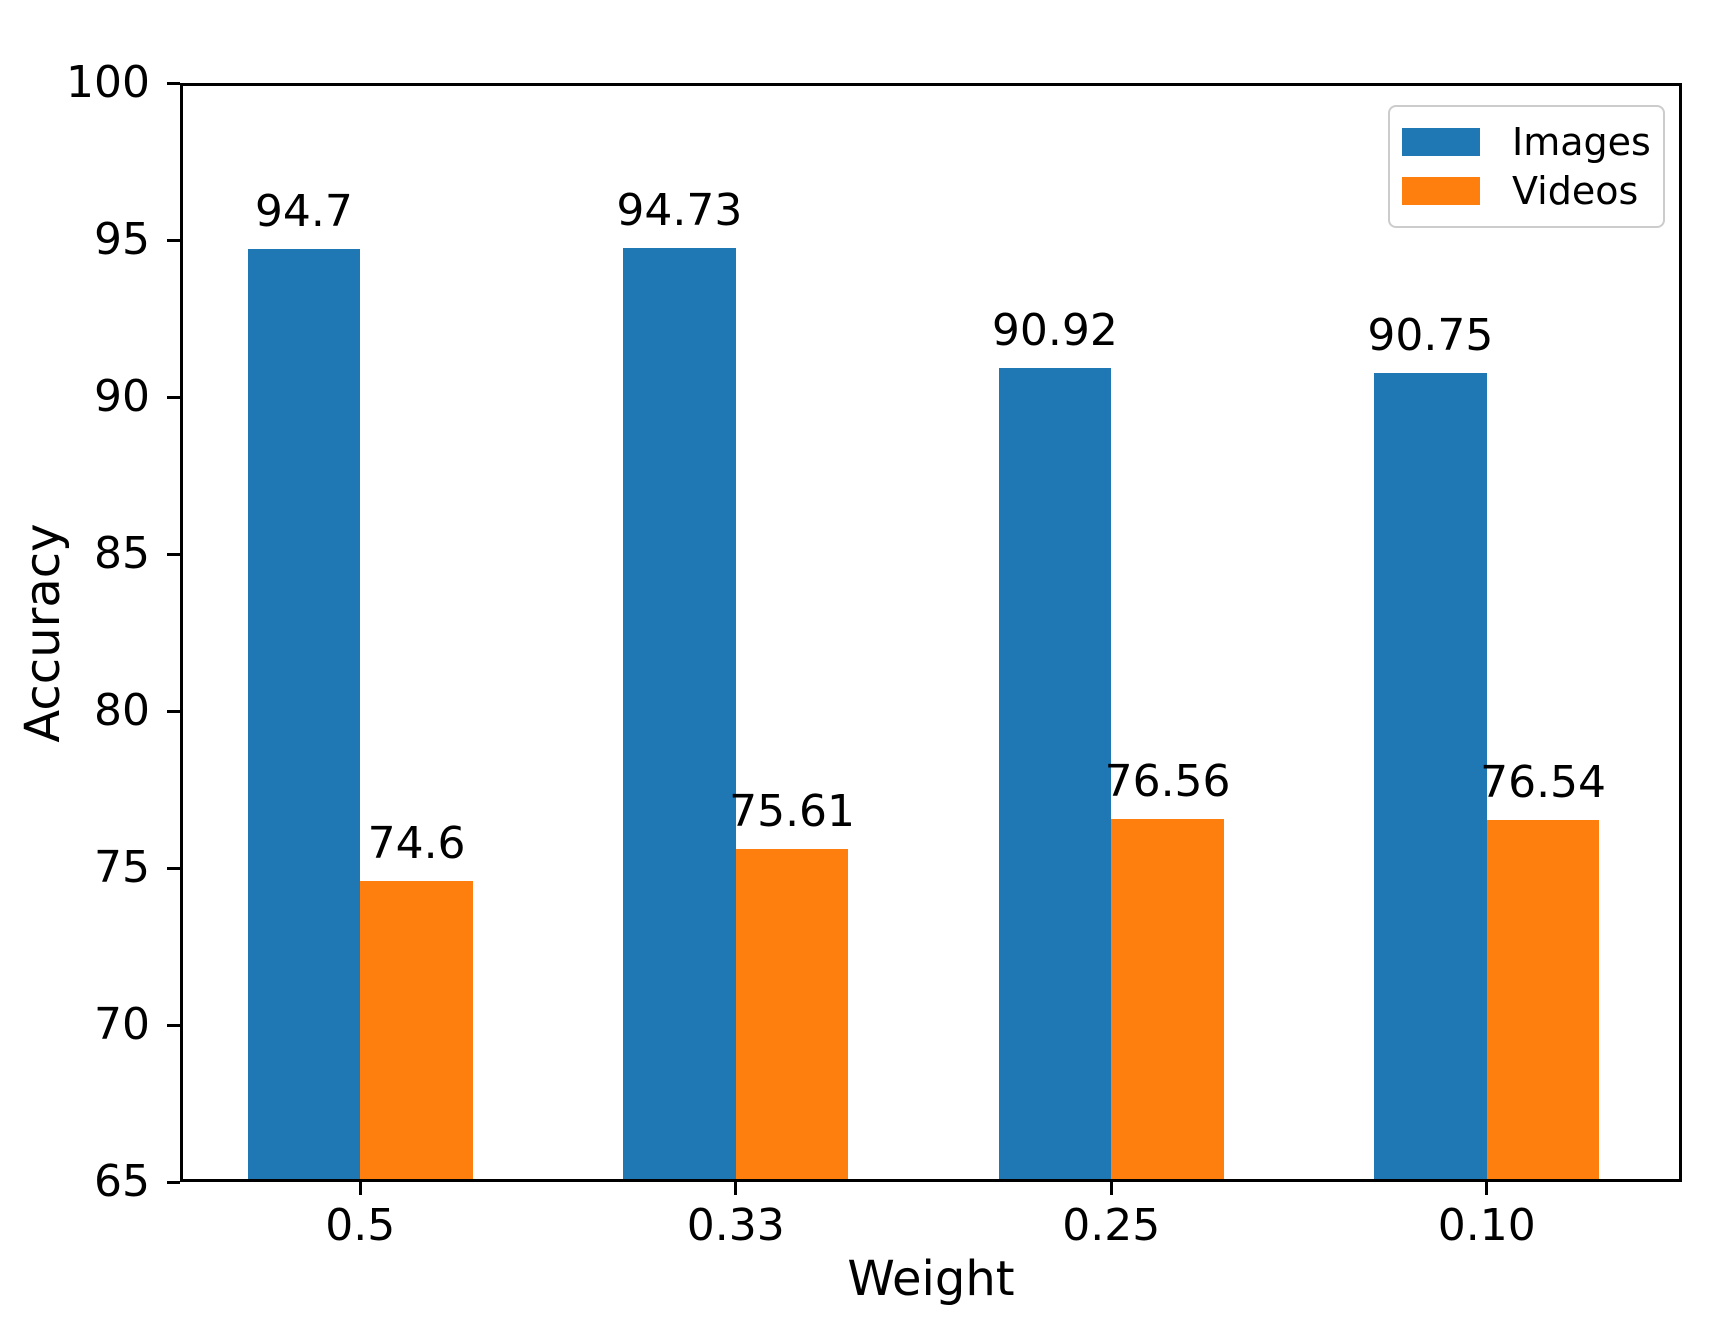 This screenshot has height=1332, width=1724. Describe the element at coordinates (122, 553) in the screenshot. I see `y-tick-label: 85` at that location.